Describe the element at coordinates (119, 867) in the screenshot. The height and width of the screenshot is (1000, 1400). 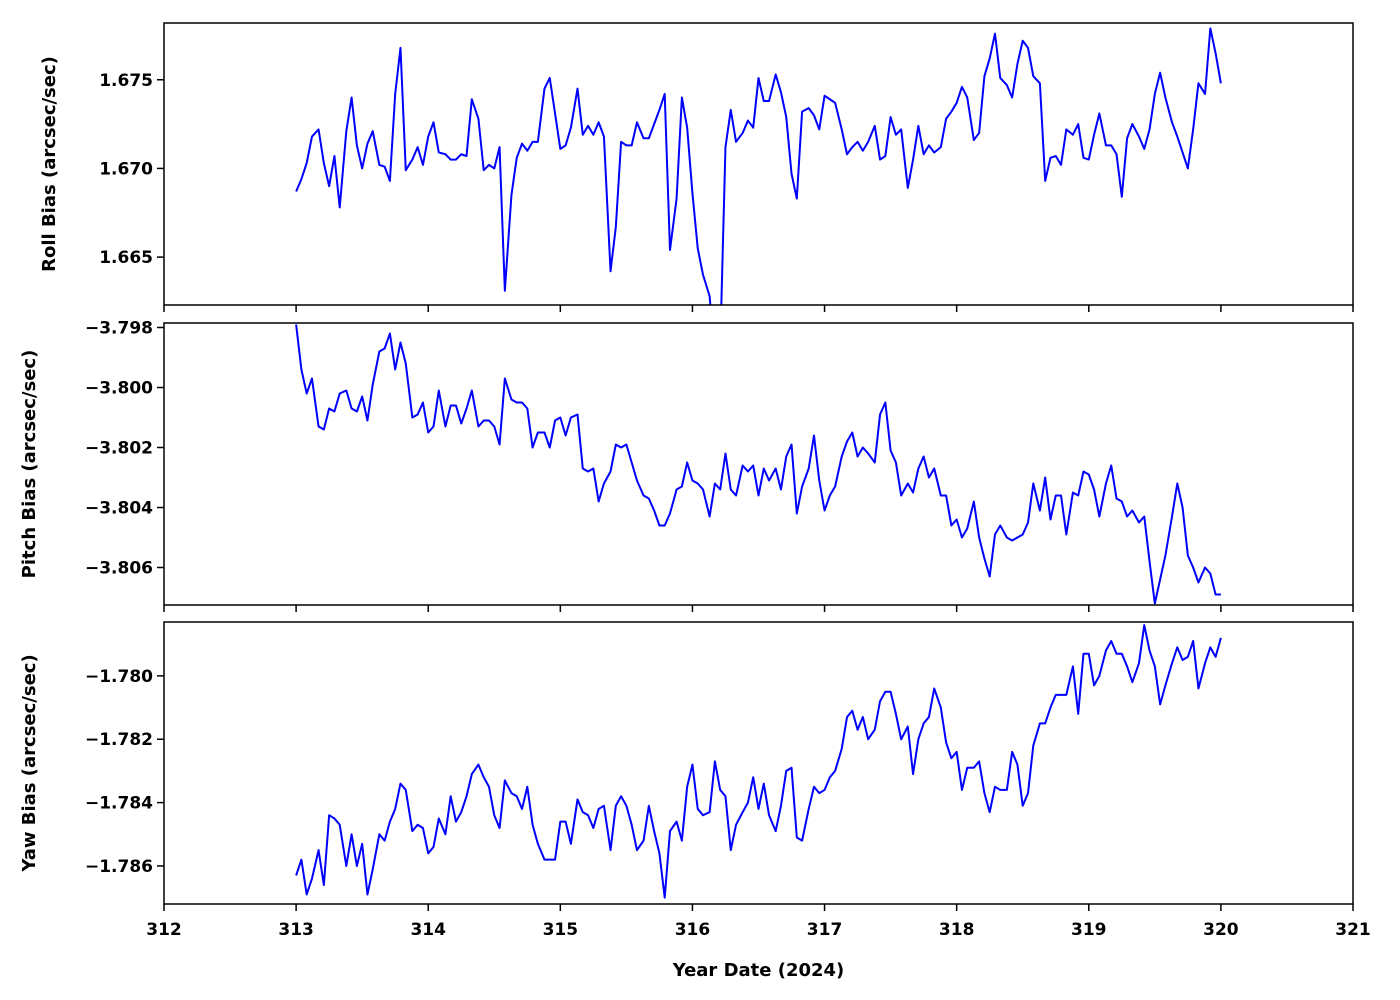
I see `yaw-ytick-label: −1.786` at that location.